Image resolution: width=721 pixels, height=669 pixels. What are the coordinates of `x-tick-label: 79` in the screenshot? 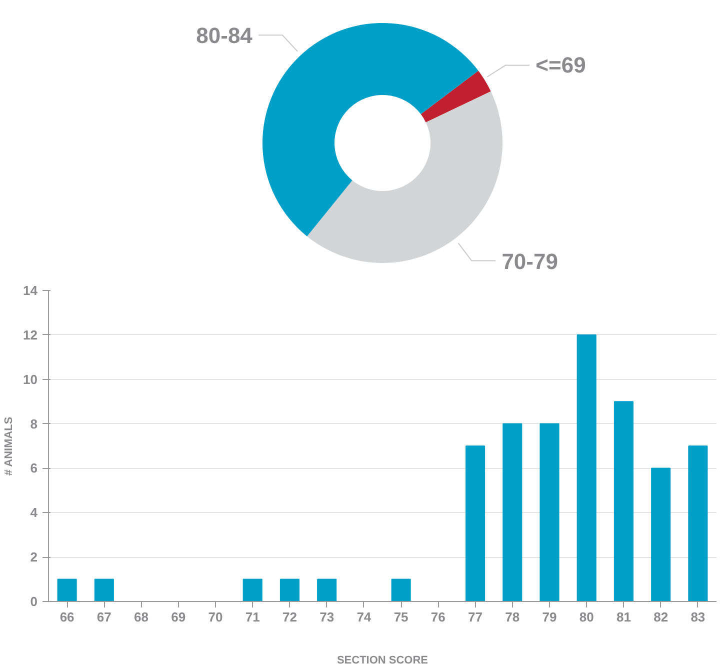 It's located at (549, 617).